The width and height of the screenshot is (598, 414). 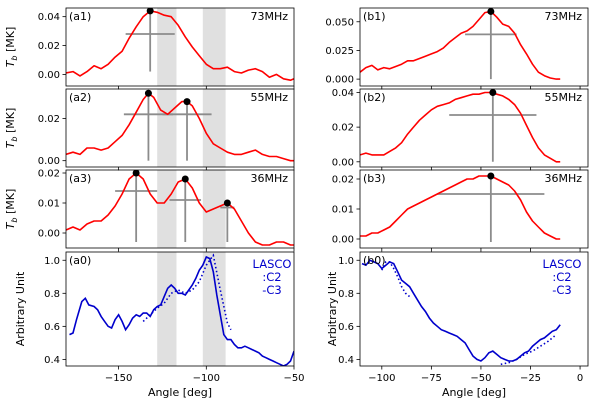 I want to click on ytick-label-a1-0: 0.00, so click(x=49, y=75).